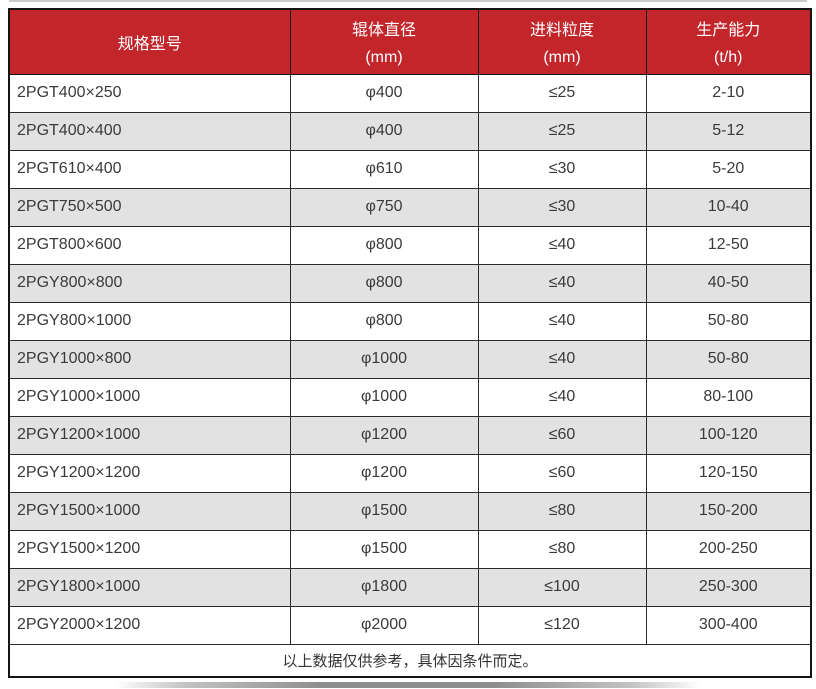  Describe the element at coordinates (149, 511) in the screenshot. I see `cell-model: 2PGY1500×1000` at that location.